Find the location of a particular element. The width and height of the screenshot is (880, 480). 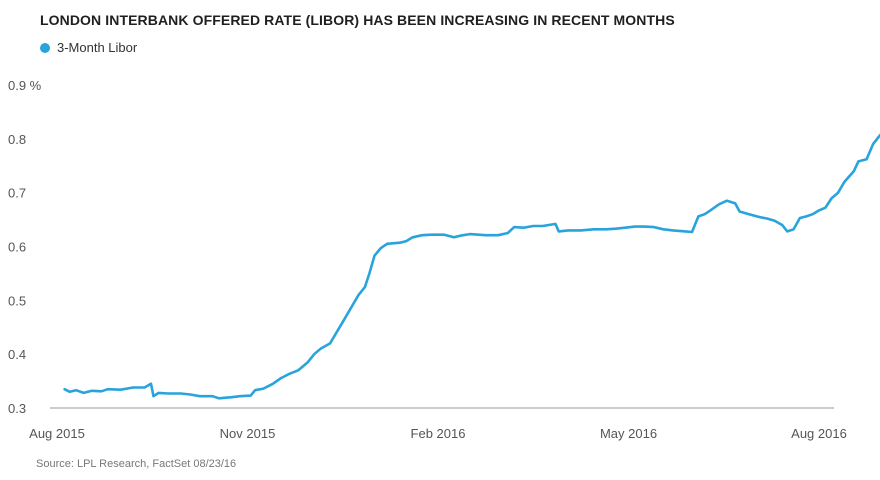

legend-marker-icon is located at coordinates (45, 47).